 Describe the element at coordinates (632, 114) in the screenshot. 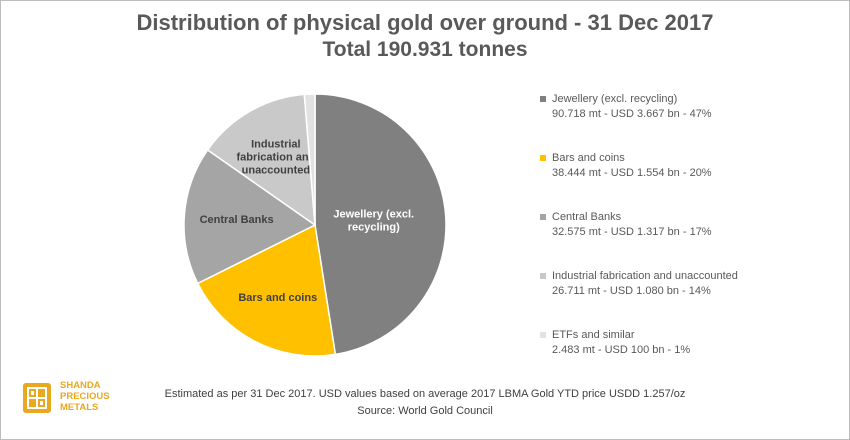

I see `legend-detail-1: 90.718 mt - USD 3.667 bn - 47%` at that location.